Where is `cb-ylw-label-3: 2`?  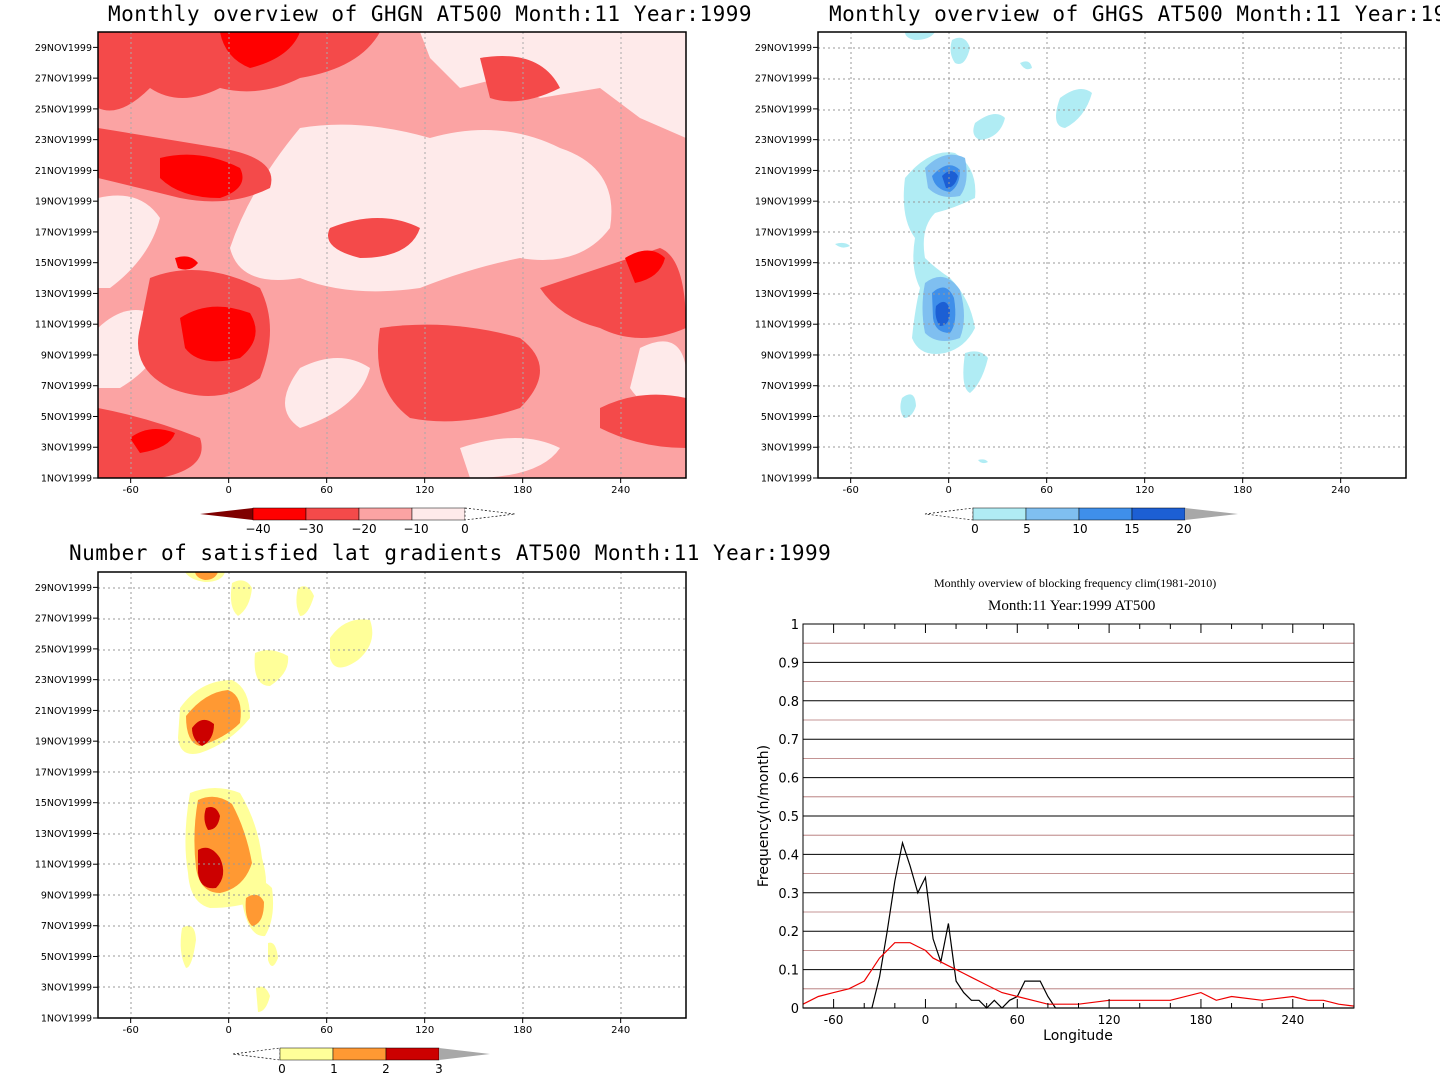 cb-ylw-label-3: 2 is located at coordinates (386, 1069).